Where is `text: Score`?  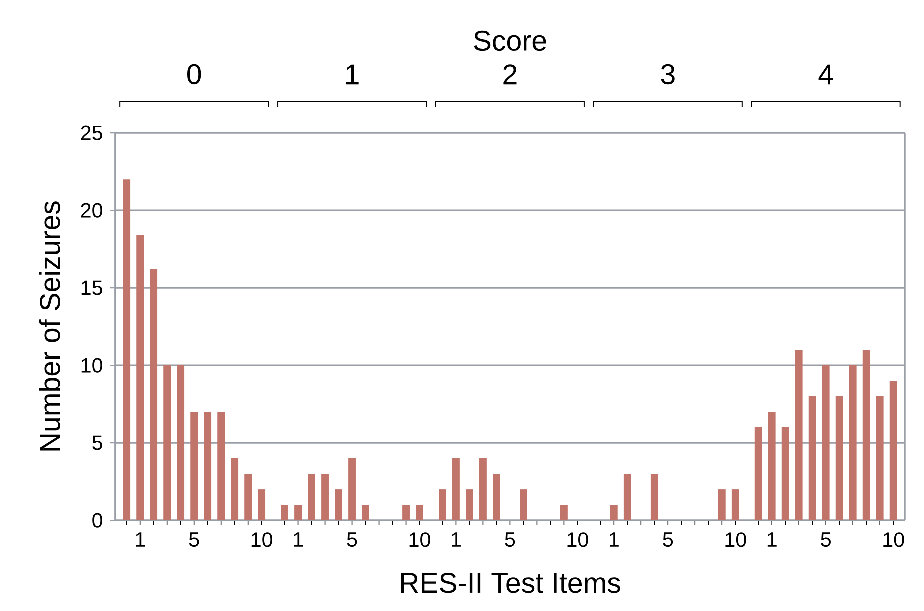 text: Score is located at coordinates (510, 40).